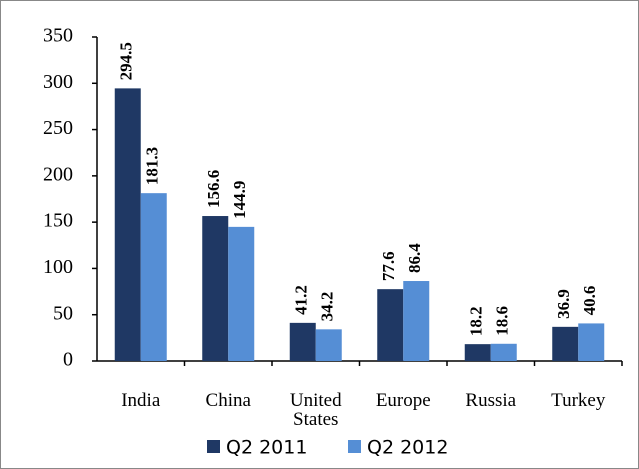 The width and height of the screenshot is (639, 469). I want to click on data-label: 34.2, so click(327, 307).